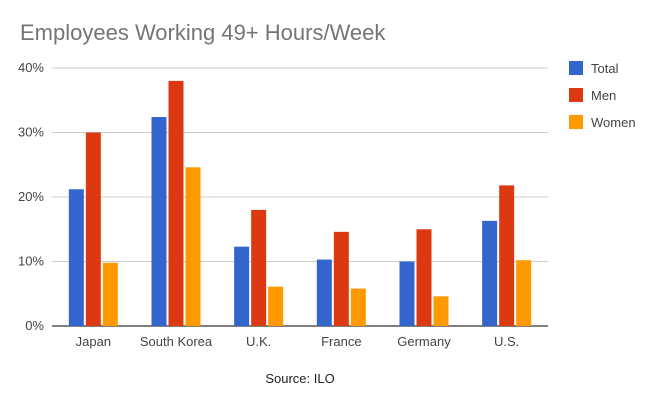 This screenshot has width=657, height=405. What do you see at coordinates (203, 32) in the screenshot?
I see `chart-title: Employees Working 49+ Hours/Week` at bounding box center [203, 32].